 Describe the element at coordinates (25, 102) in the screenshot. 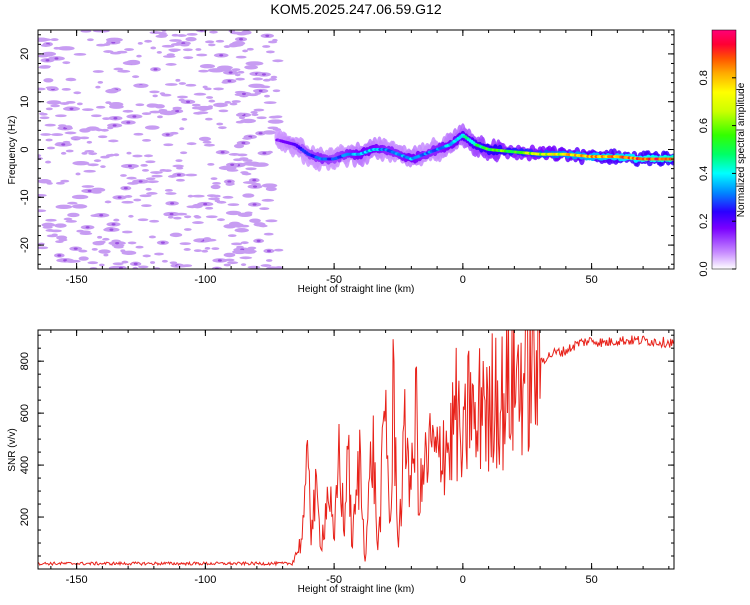

I see `y-tick-label: 10` at that location.